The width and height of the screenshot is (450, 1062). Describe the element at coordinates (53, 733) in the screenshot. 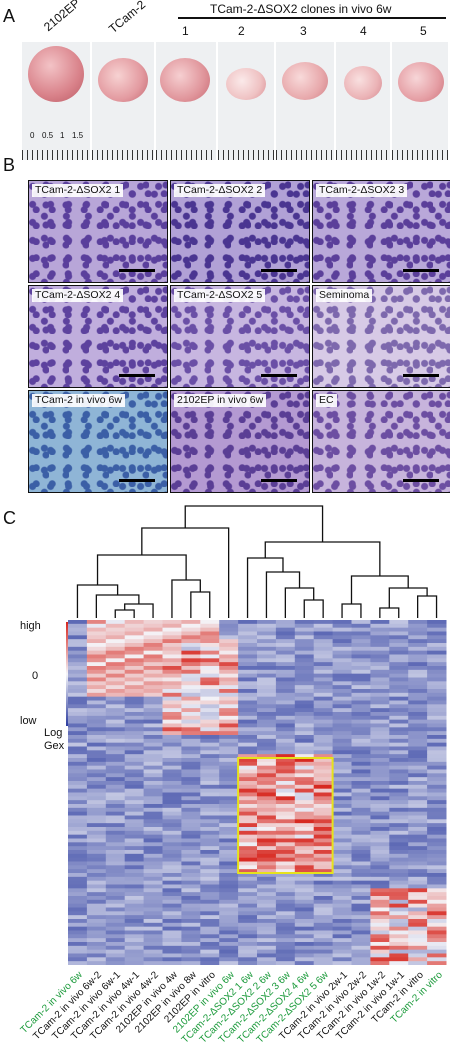

I see `legend-title-log: Log` at that location.